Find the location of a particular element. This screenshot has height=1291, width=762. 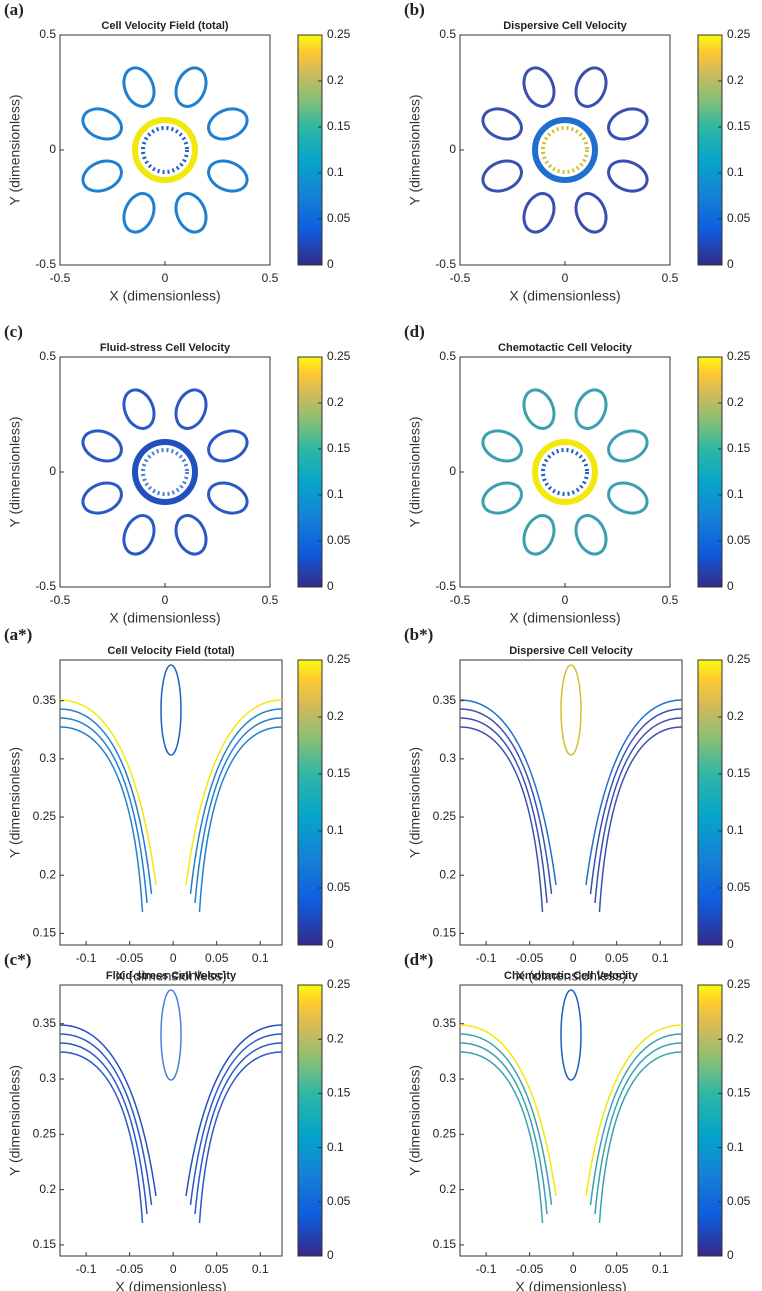

panel-label: (a) is located at coordinates (14, 9).